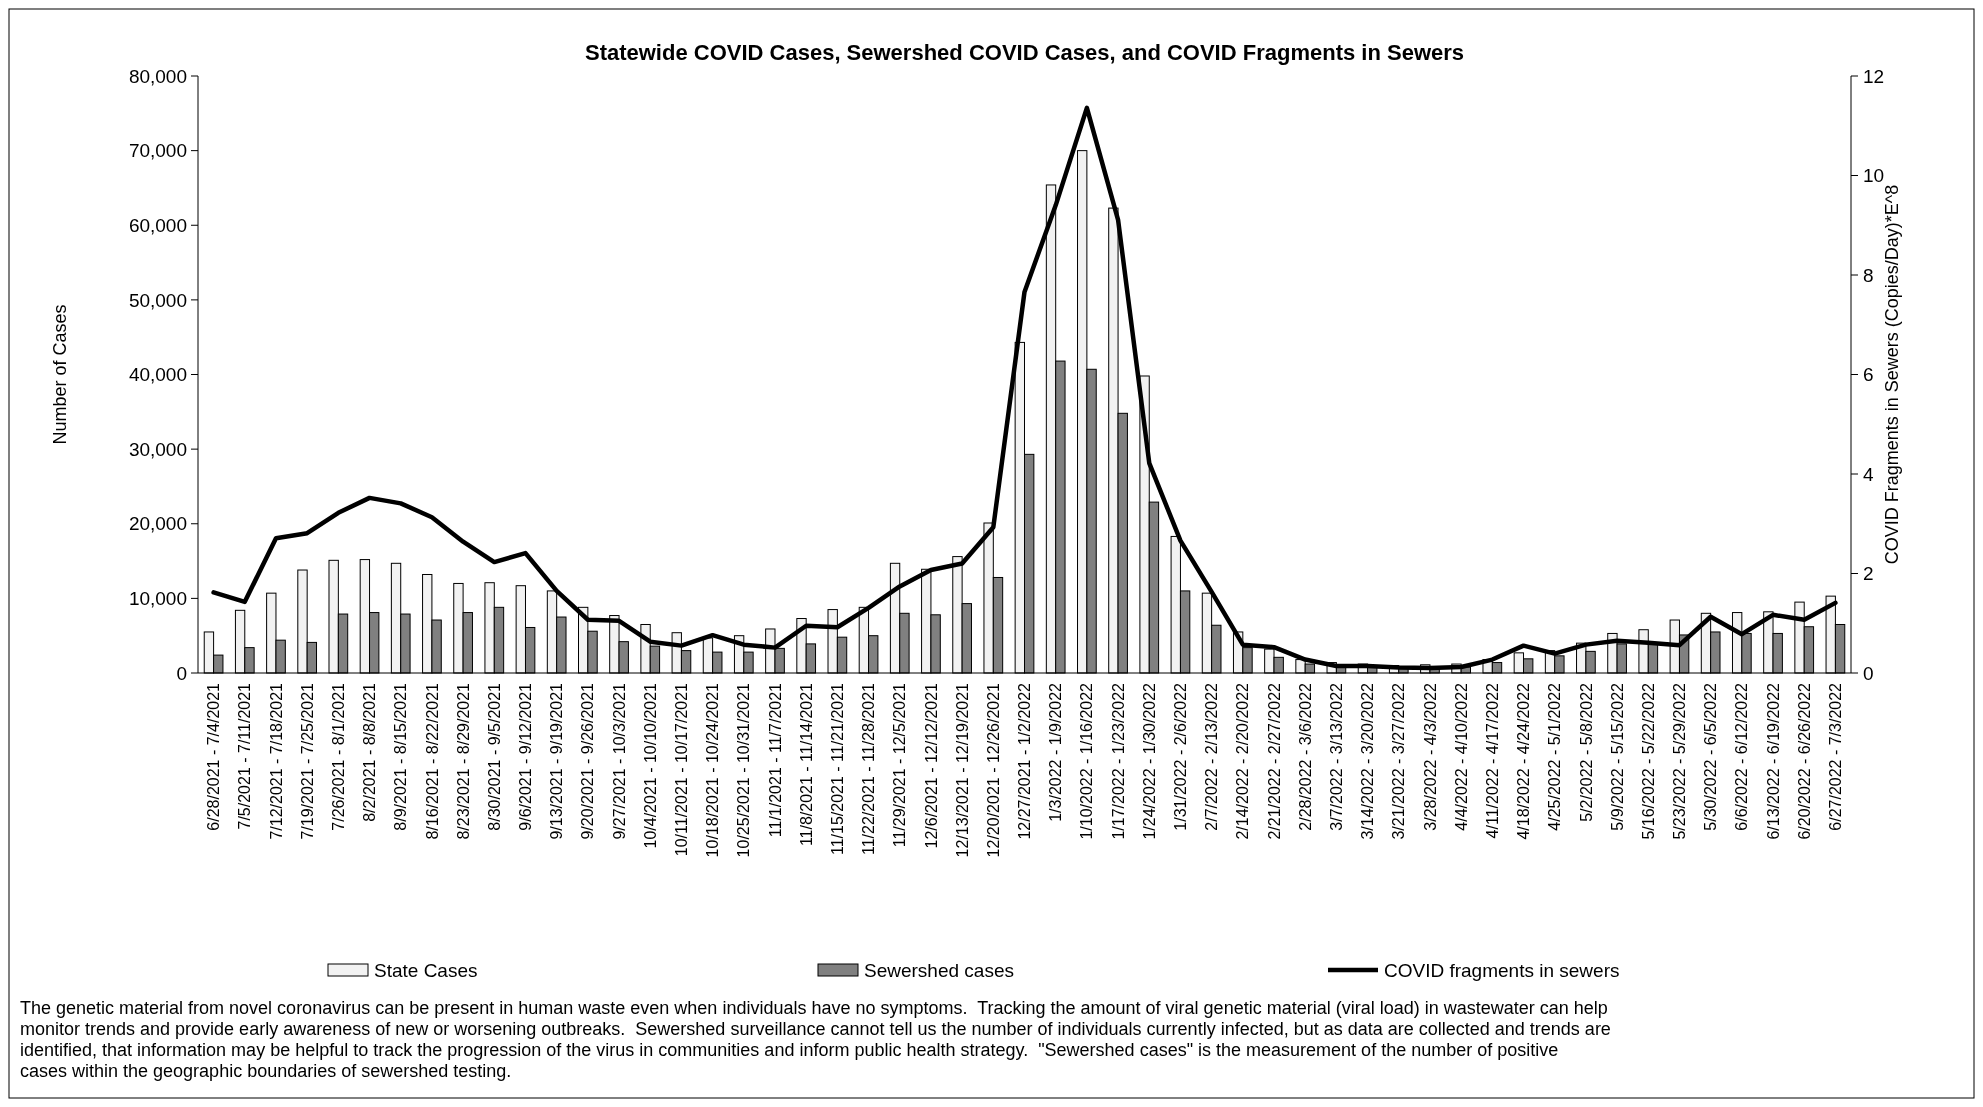 Image resolution: width=1983 pixels, height=1107 pixels. What do you see at coordinates (1773, 761) in the screenshot?
I see `x-tick-label: 6/13/2022 - 6/19/2022` at bounding box center [1773, 761].